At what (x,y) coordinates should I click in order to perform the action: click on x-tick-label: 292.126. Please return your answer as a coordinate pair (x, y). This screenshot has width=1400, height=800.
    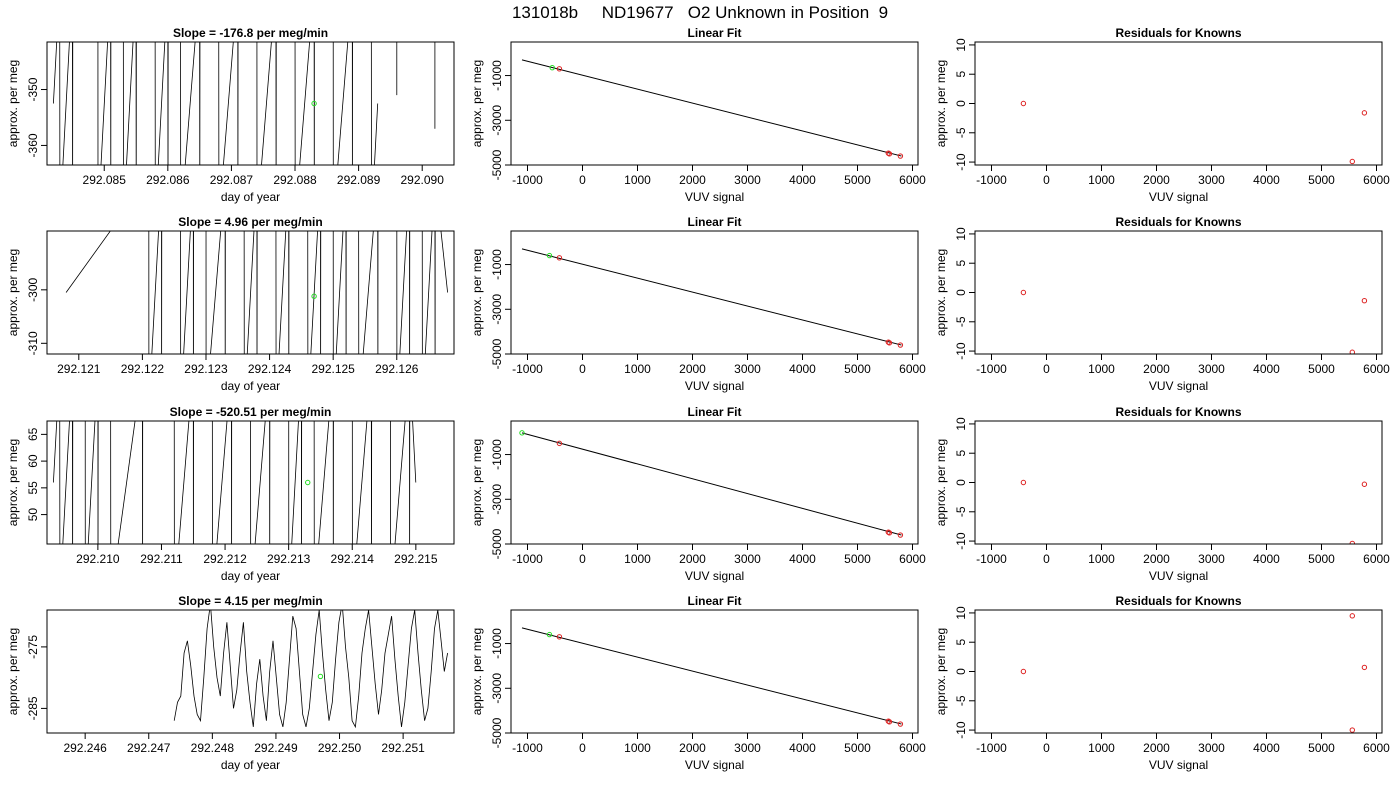
    Looking at the image, I should click on (397, 369).